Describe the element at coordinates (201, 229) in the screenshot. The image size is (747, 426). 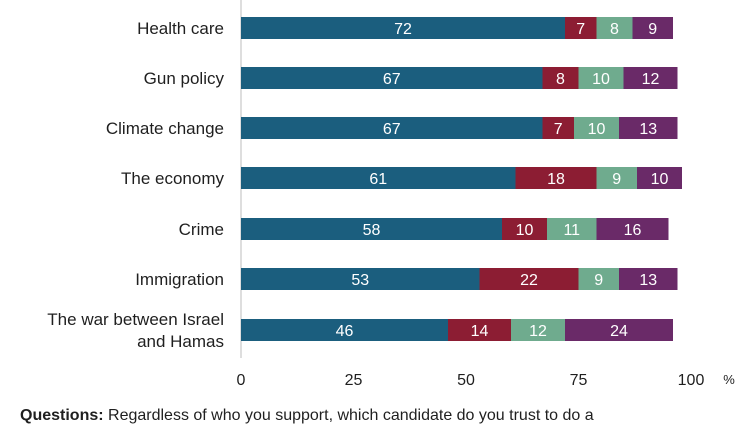
I see `category-label: Crime` at that location.